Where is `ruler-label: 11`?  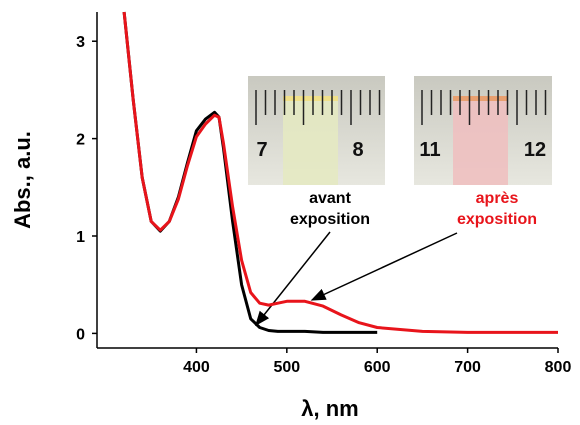
ruler-label: 11 is located at coordinates (429, 150).